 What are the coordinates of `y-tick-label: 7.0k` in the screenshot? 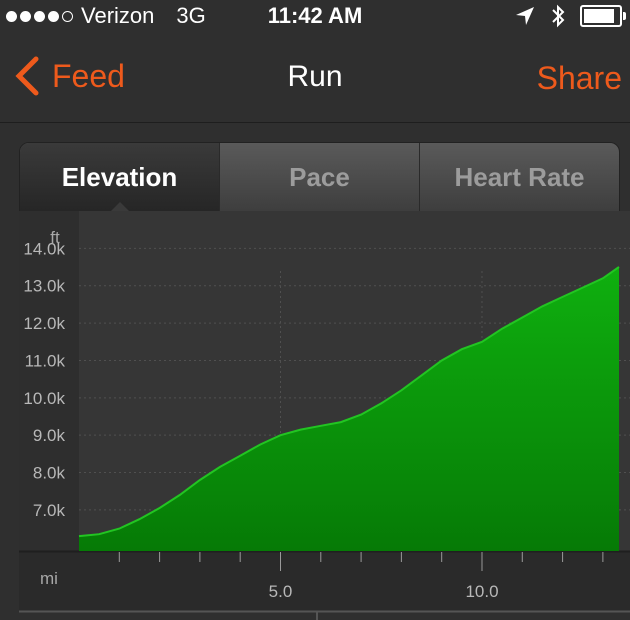 It's located at (49, 510).